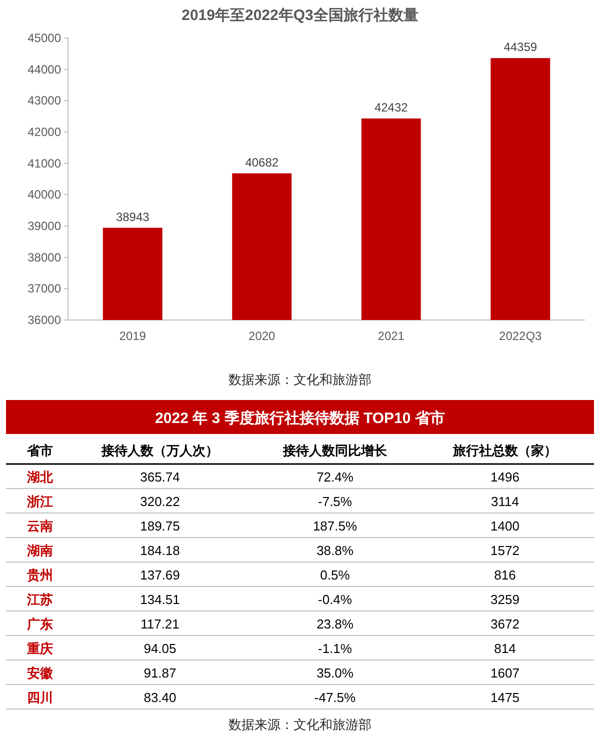 The height and width of the screenshot is (750, 600). I want to click on category-label: 接待人数（万人次）, so click(159, 450).